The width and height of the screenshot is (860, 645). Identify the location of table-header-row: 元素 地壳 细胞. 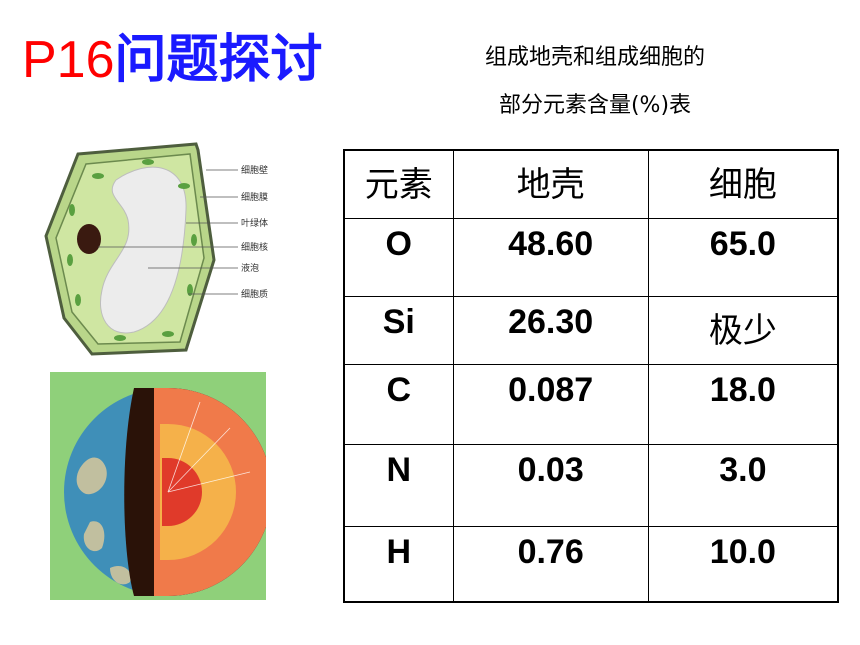
(591, 184).